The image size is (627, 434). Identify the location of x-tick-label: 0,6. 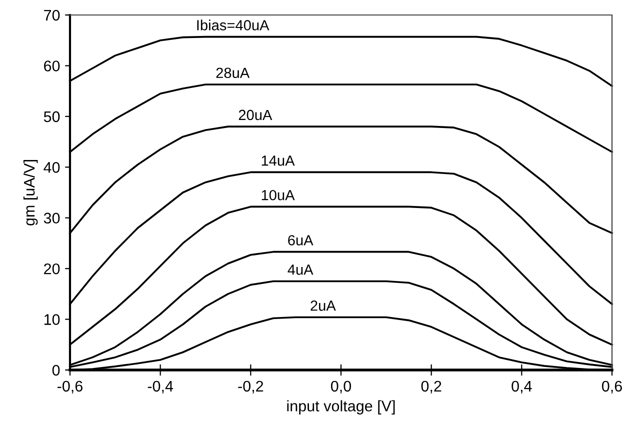
(612, 387).